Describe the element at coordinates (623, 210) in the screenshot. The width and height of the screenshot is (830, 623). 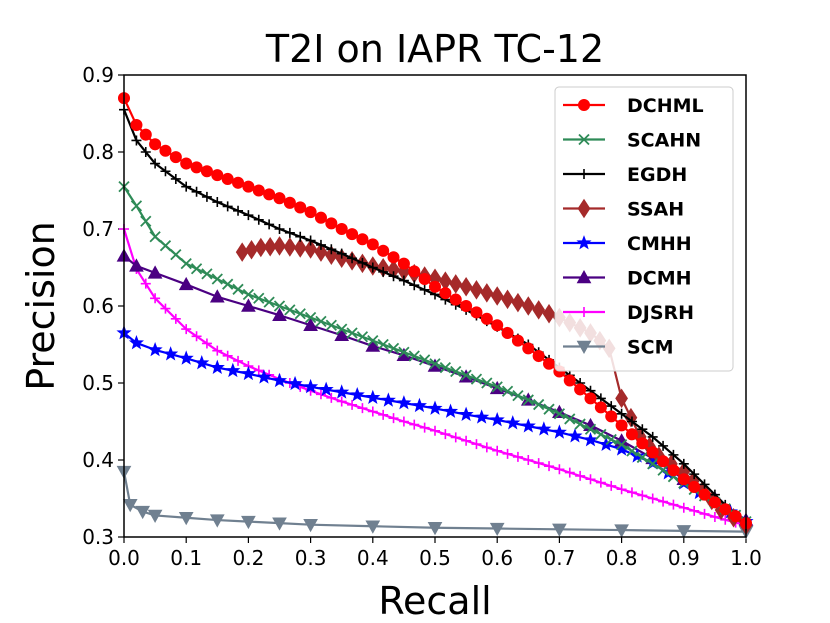
I see `legend-item: SSAH` at that location.